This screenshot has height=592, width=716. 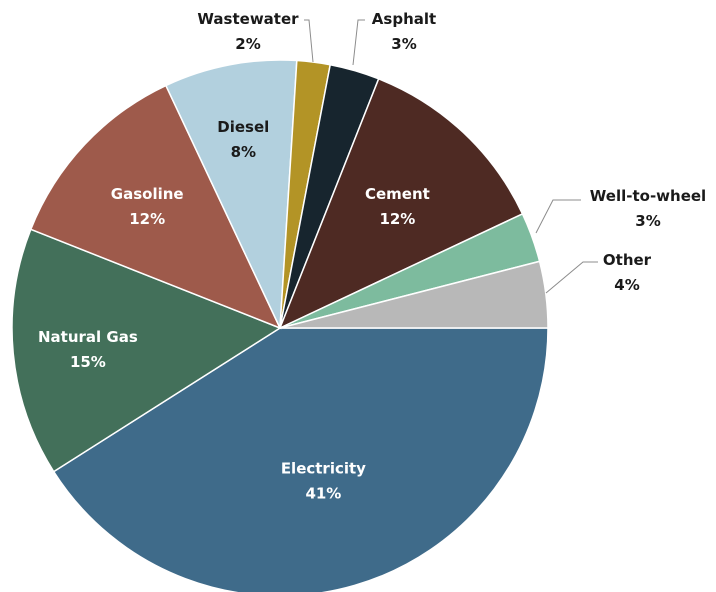 What do you see at coordinates (247, 44) in the screenshot?
I see `slice-percent-wastewater: 2%` at bounding box center [247, 44].